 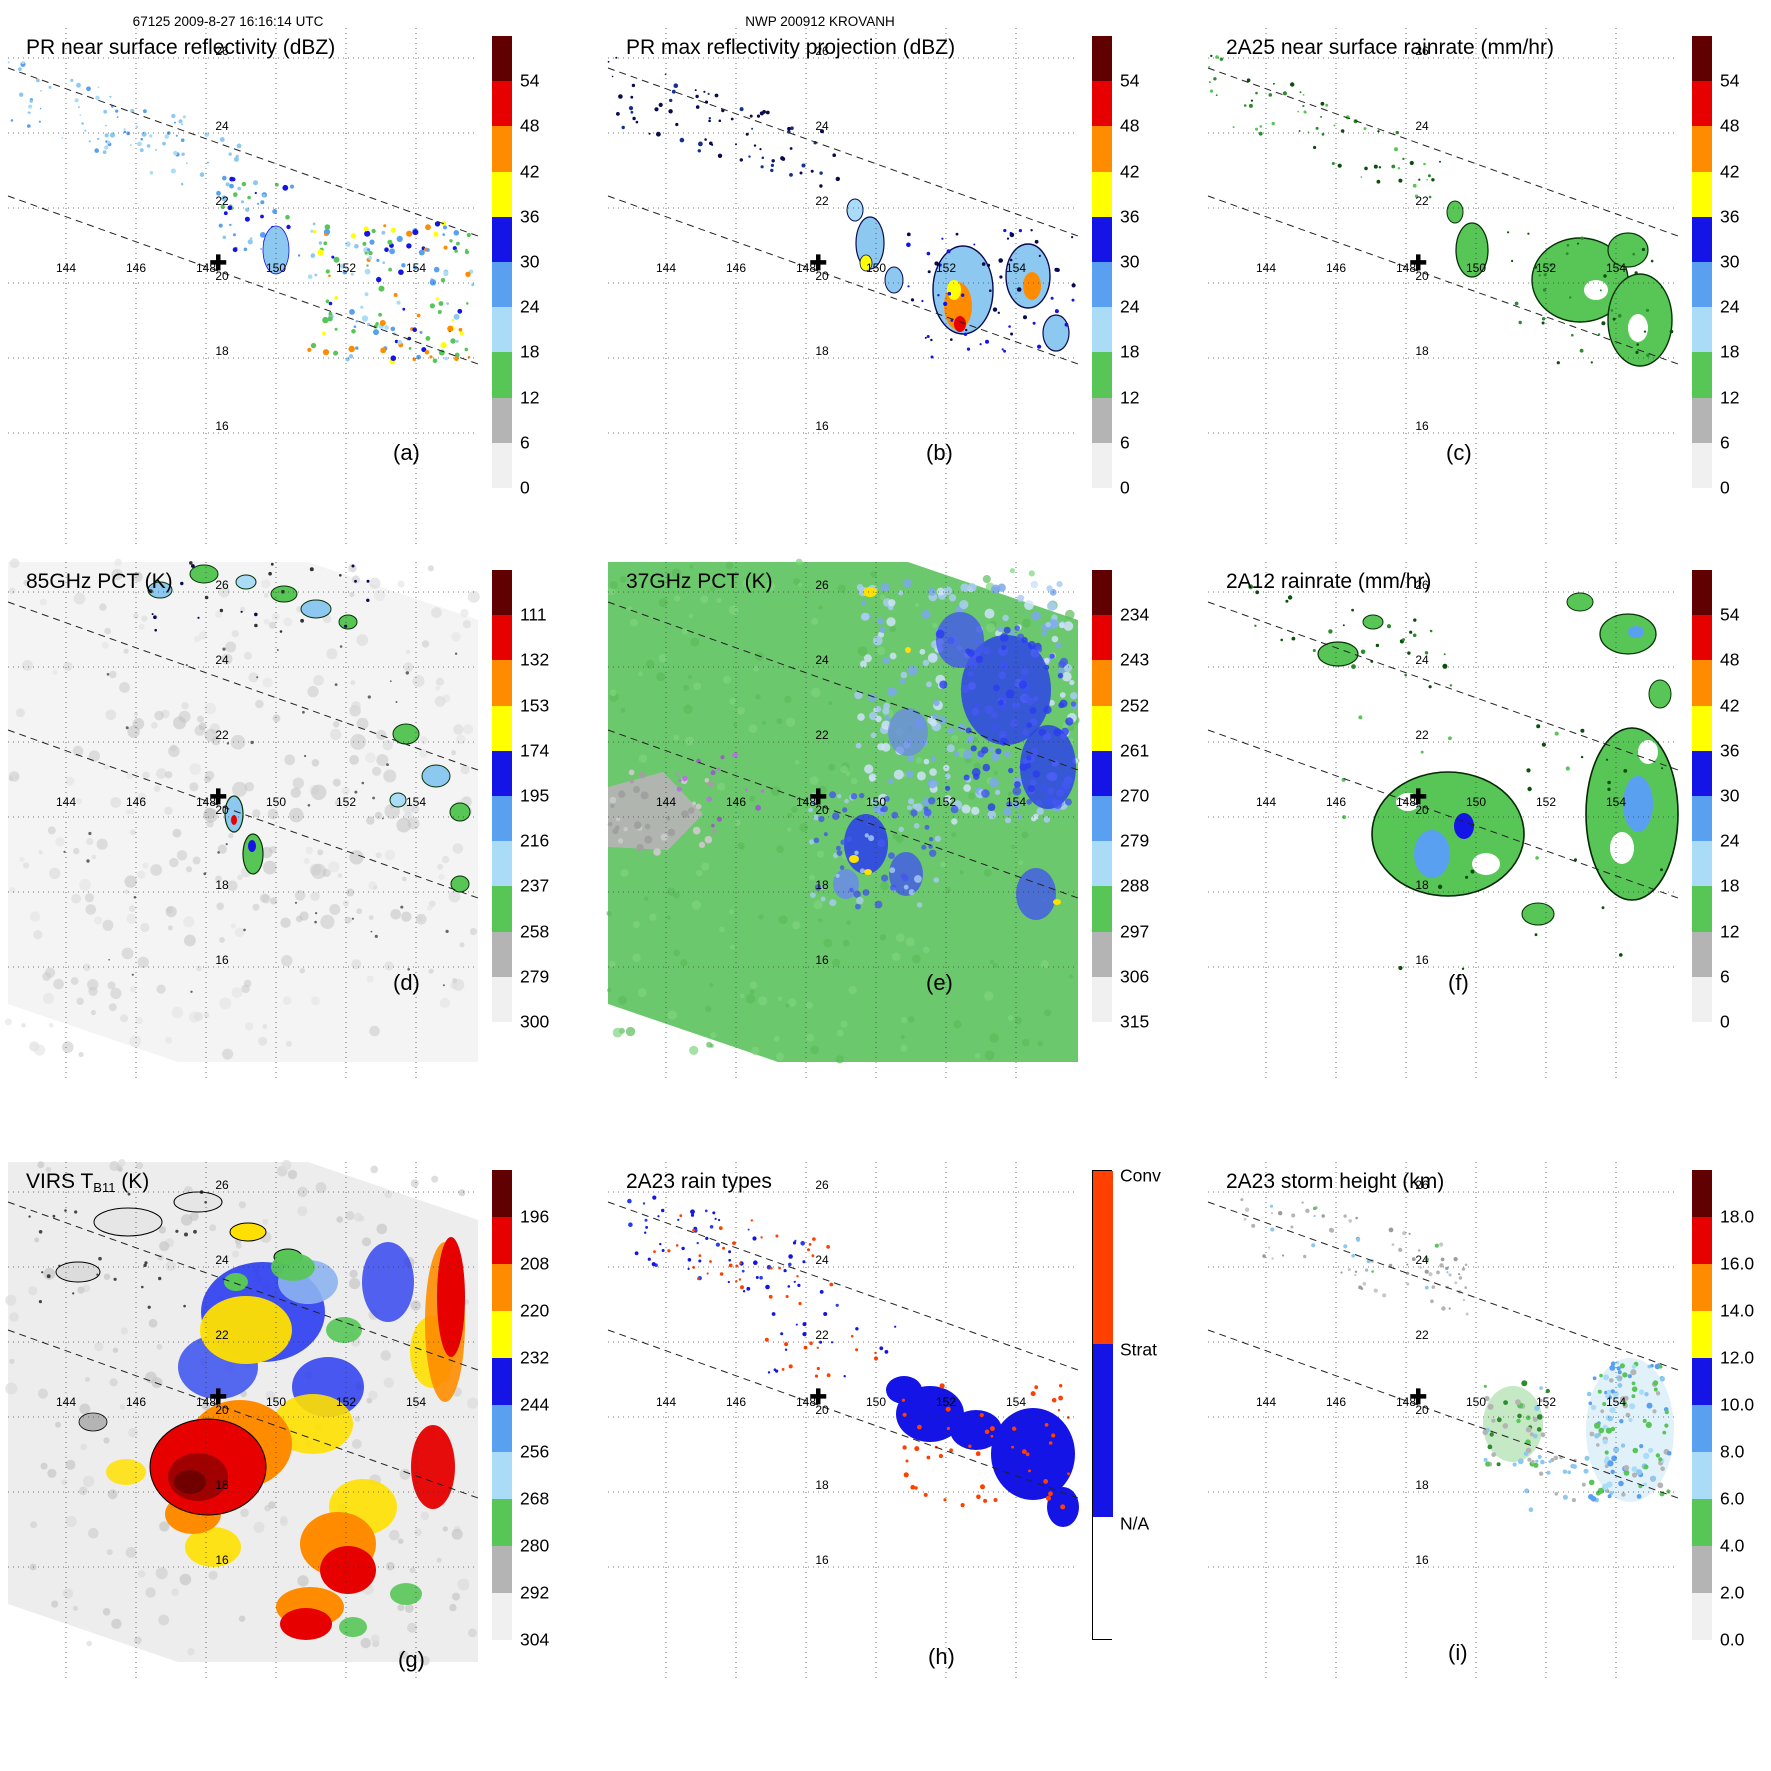 I want to click on data-layer-e, so click(x=843, y=811).